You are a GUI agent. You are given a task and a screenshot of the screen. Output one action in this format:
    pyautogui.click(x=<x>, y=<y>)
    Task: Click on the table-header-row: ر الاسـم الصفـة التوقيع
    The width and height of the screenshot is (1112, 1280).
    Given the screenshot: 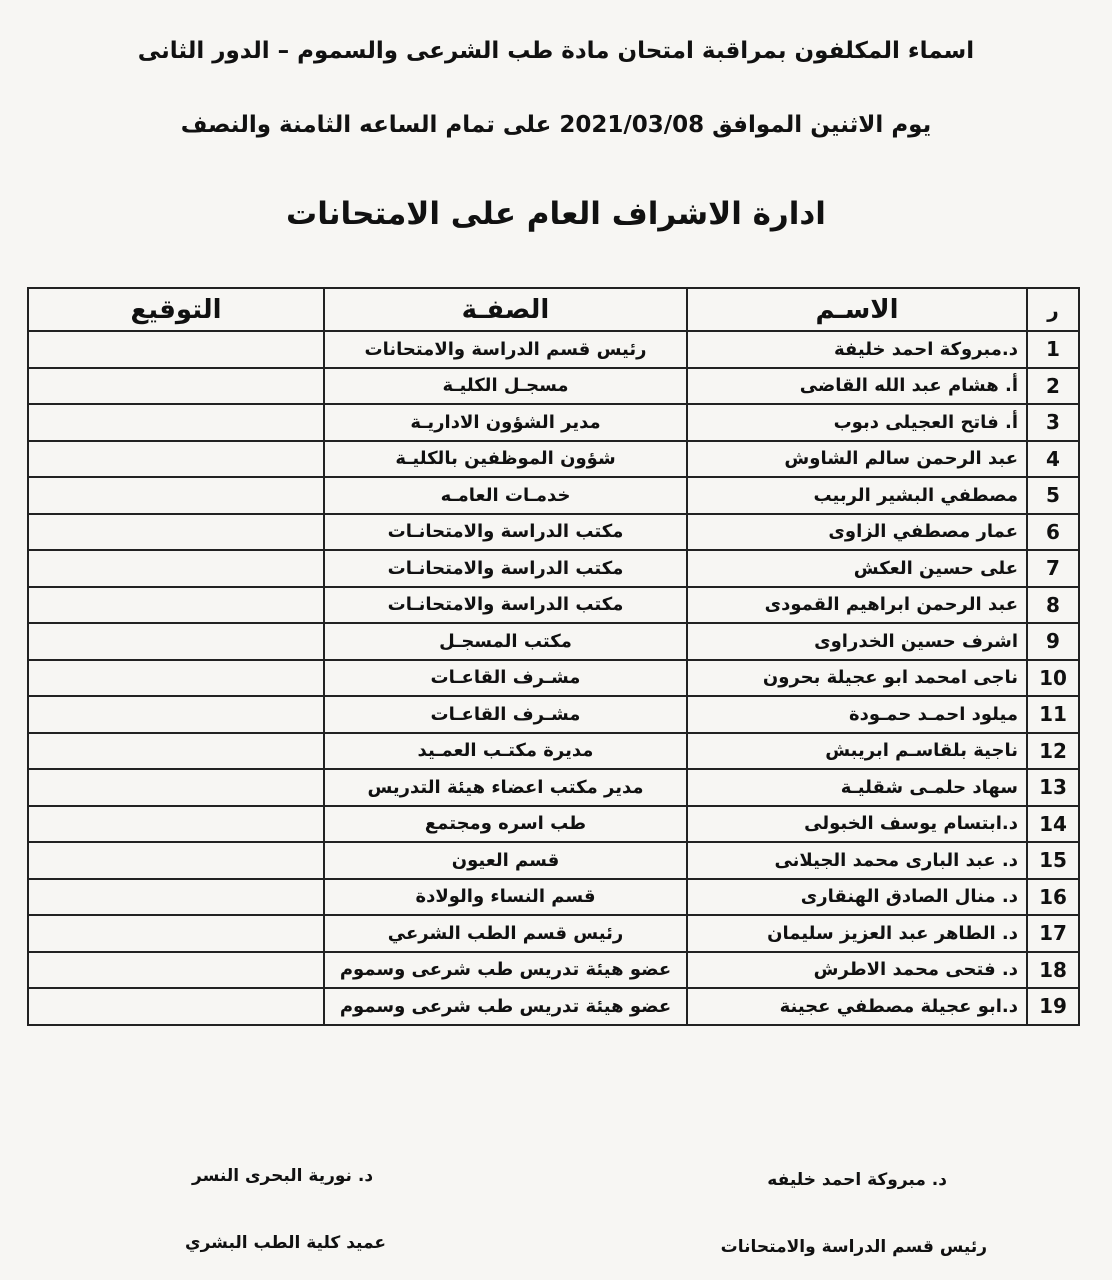 What is the action you would take?
    pyautogui.click(x=553, y=309)
    